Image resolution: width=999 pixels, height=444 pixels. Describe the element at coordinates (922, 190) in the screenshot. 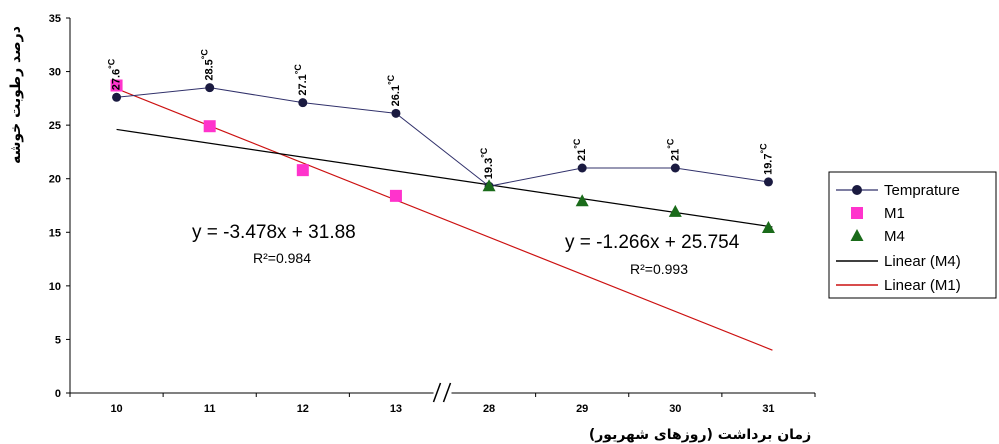

I see `legend-label-temperature: Temprature` at that location.